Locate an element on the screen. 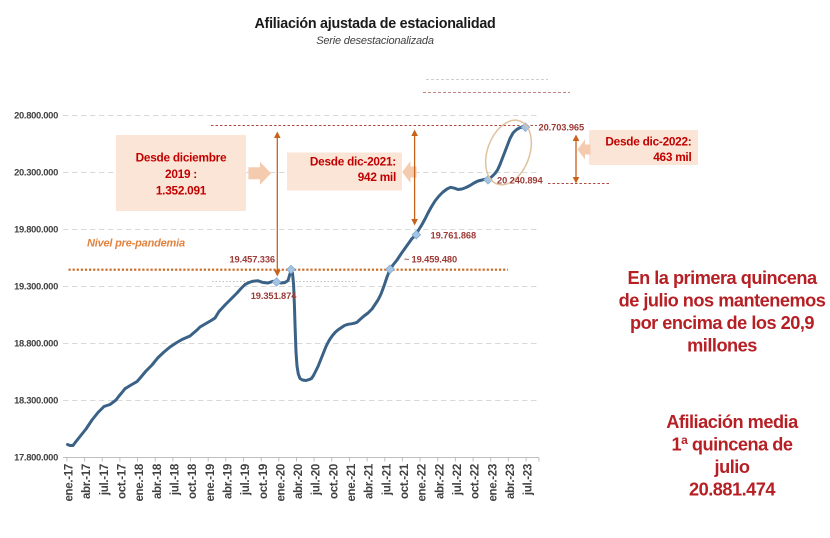  svg-text: ene.-19 is located at coordinates (211, 483).